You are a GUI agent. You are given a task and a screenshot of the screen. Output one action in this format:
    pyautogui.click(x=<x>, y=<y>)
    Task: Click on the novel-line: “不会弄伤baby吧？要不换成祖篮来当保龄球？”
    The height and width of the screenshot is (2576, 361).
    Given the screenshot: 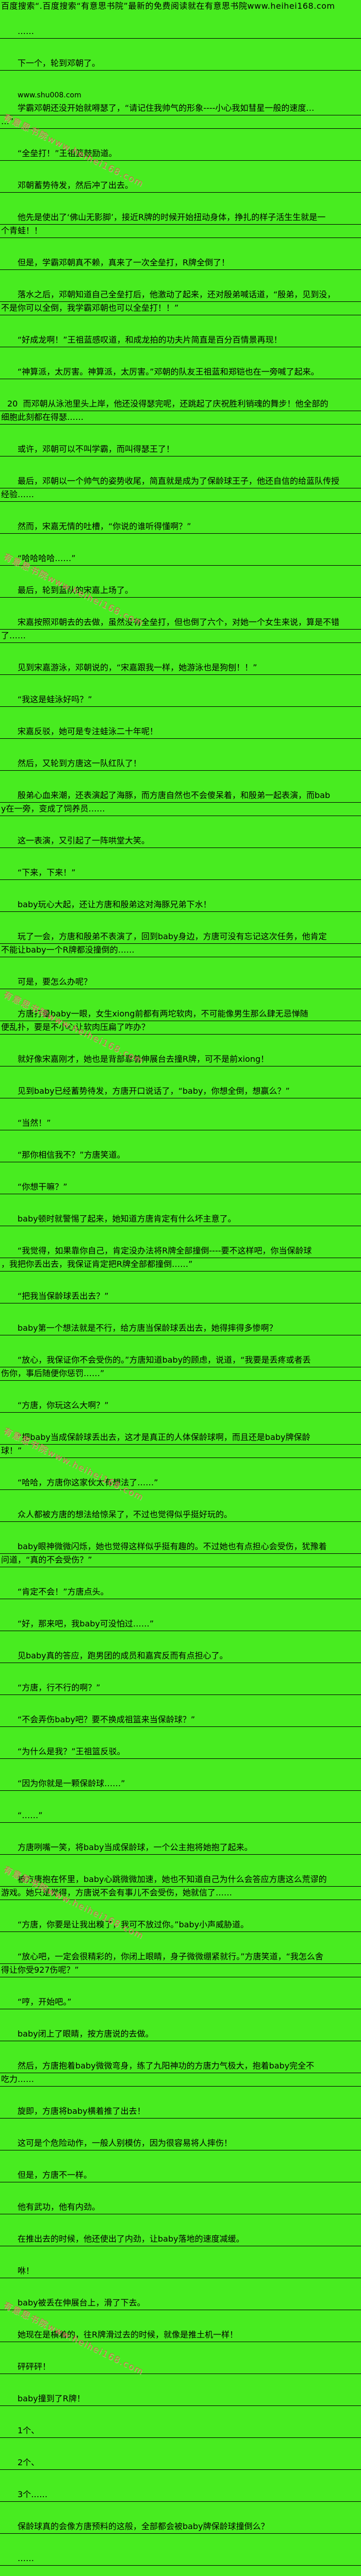 What is the action you would take?
    pyautogui.click(x=180, y=1720)
    